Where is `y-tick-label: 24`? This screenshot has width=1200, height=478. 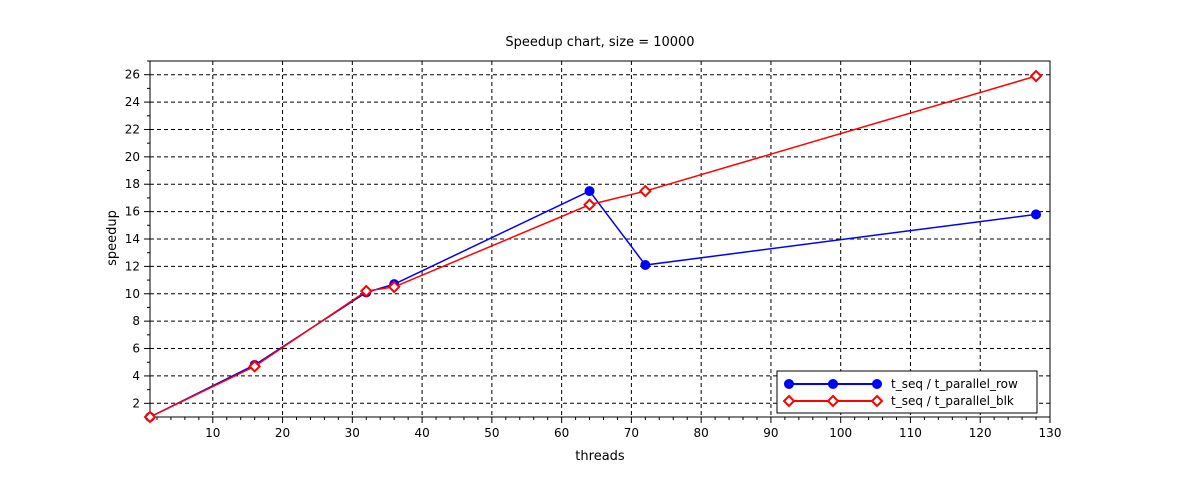
y-tick-label: 24 is located at coordinates (132, 102).